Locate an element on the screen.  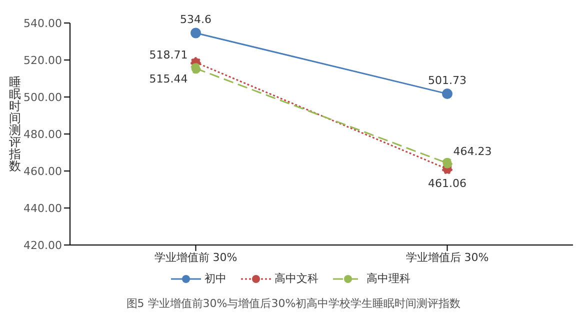
y-tick-label: 440.00 is located at coordinates (43, 208).